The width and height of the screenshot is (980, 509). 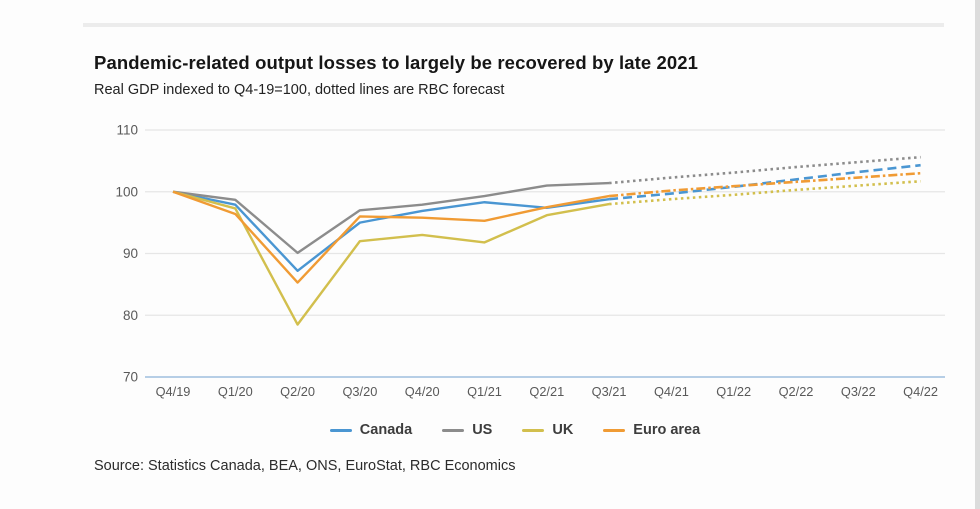 I want to click on series-forecast-line-canada, so click(x=764, y=182).